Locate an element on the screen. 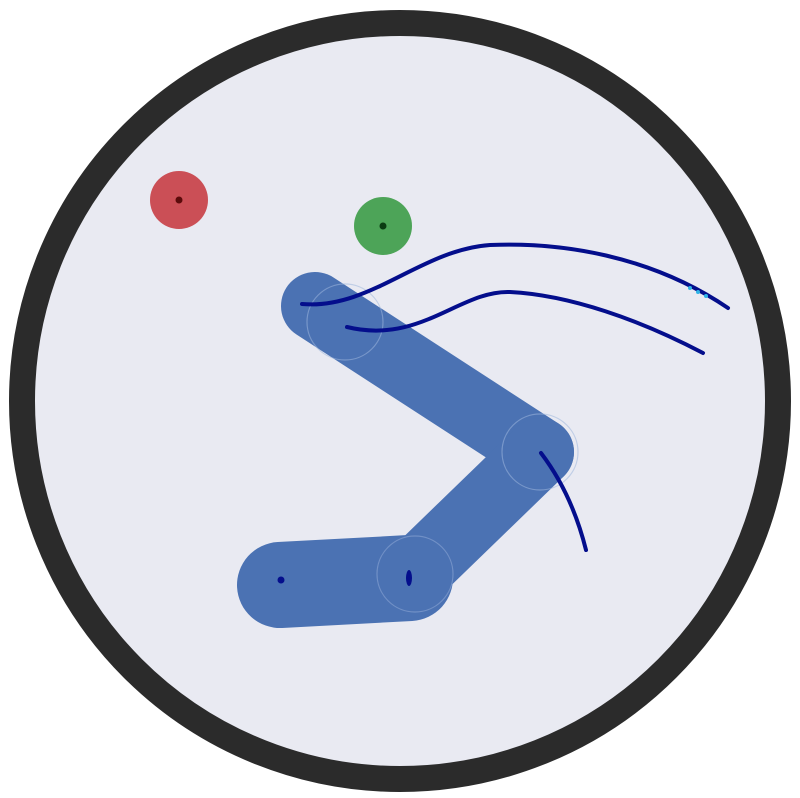 The height and width of the screenshot is (798, 800). trajectory-tail-markers is located at coordinates (698, 292).